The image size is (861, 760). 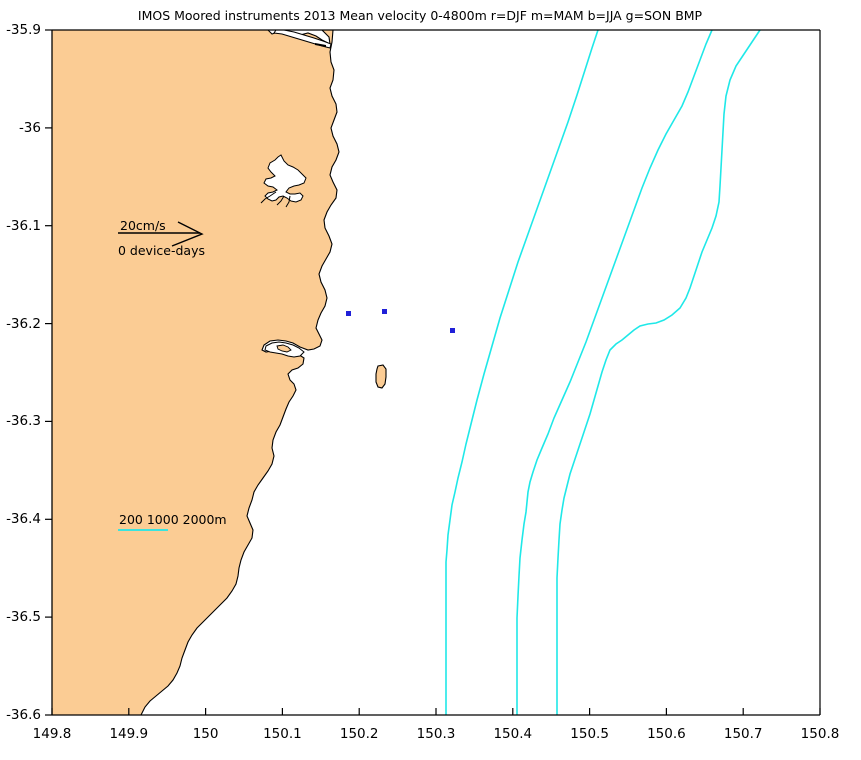 What do you see at coordinates (284, 348) in the screenshot?
I see `estuary-south-inner` at bounding box center [284, 348].